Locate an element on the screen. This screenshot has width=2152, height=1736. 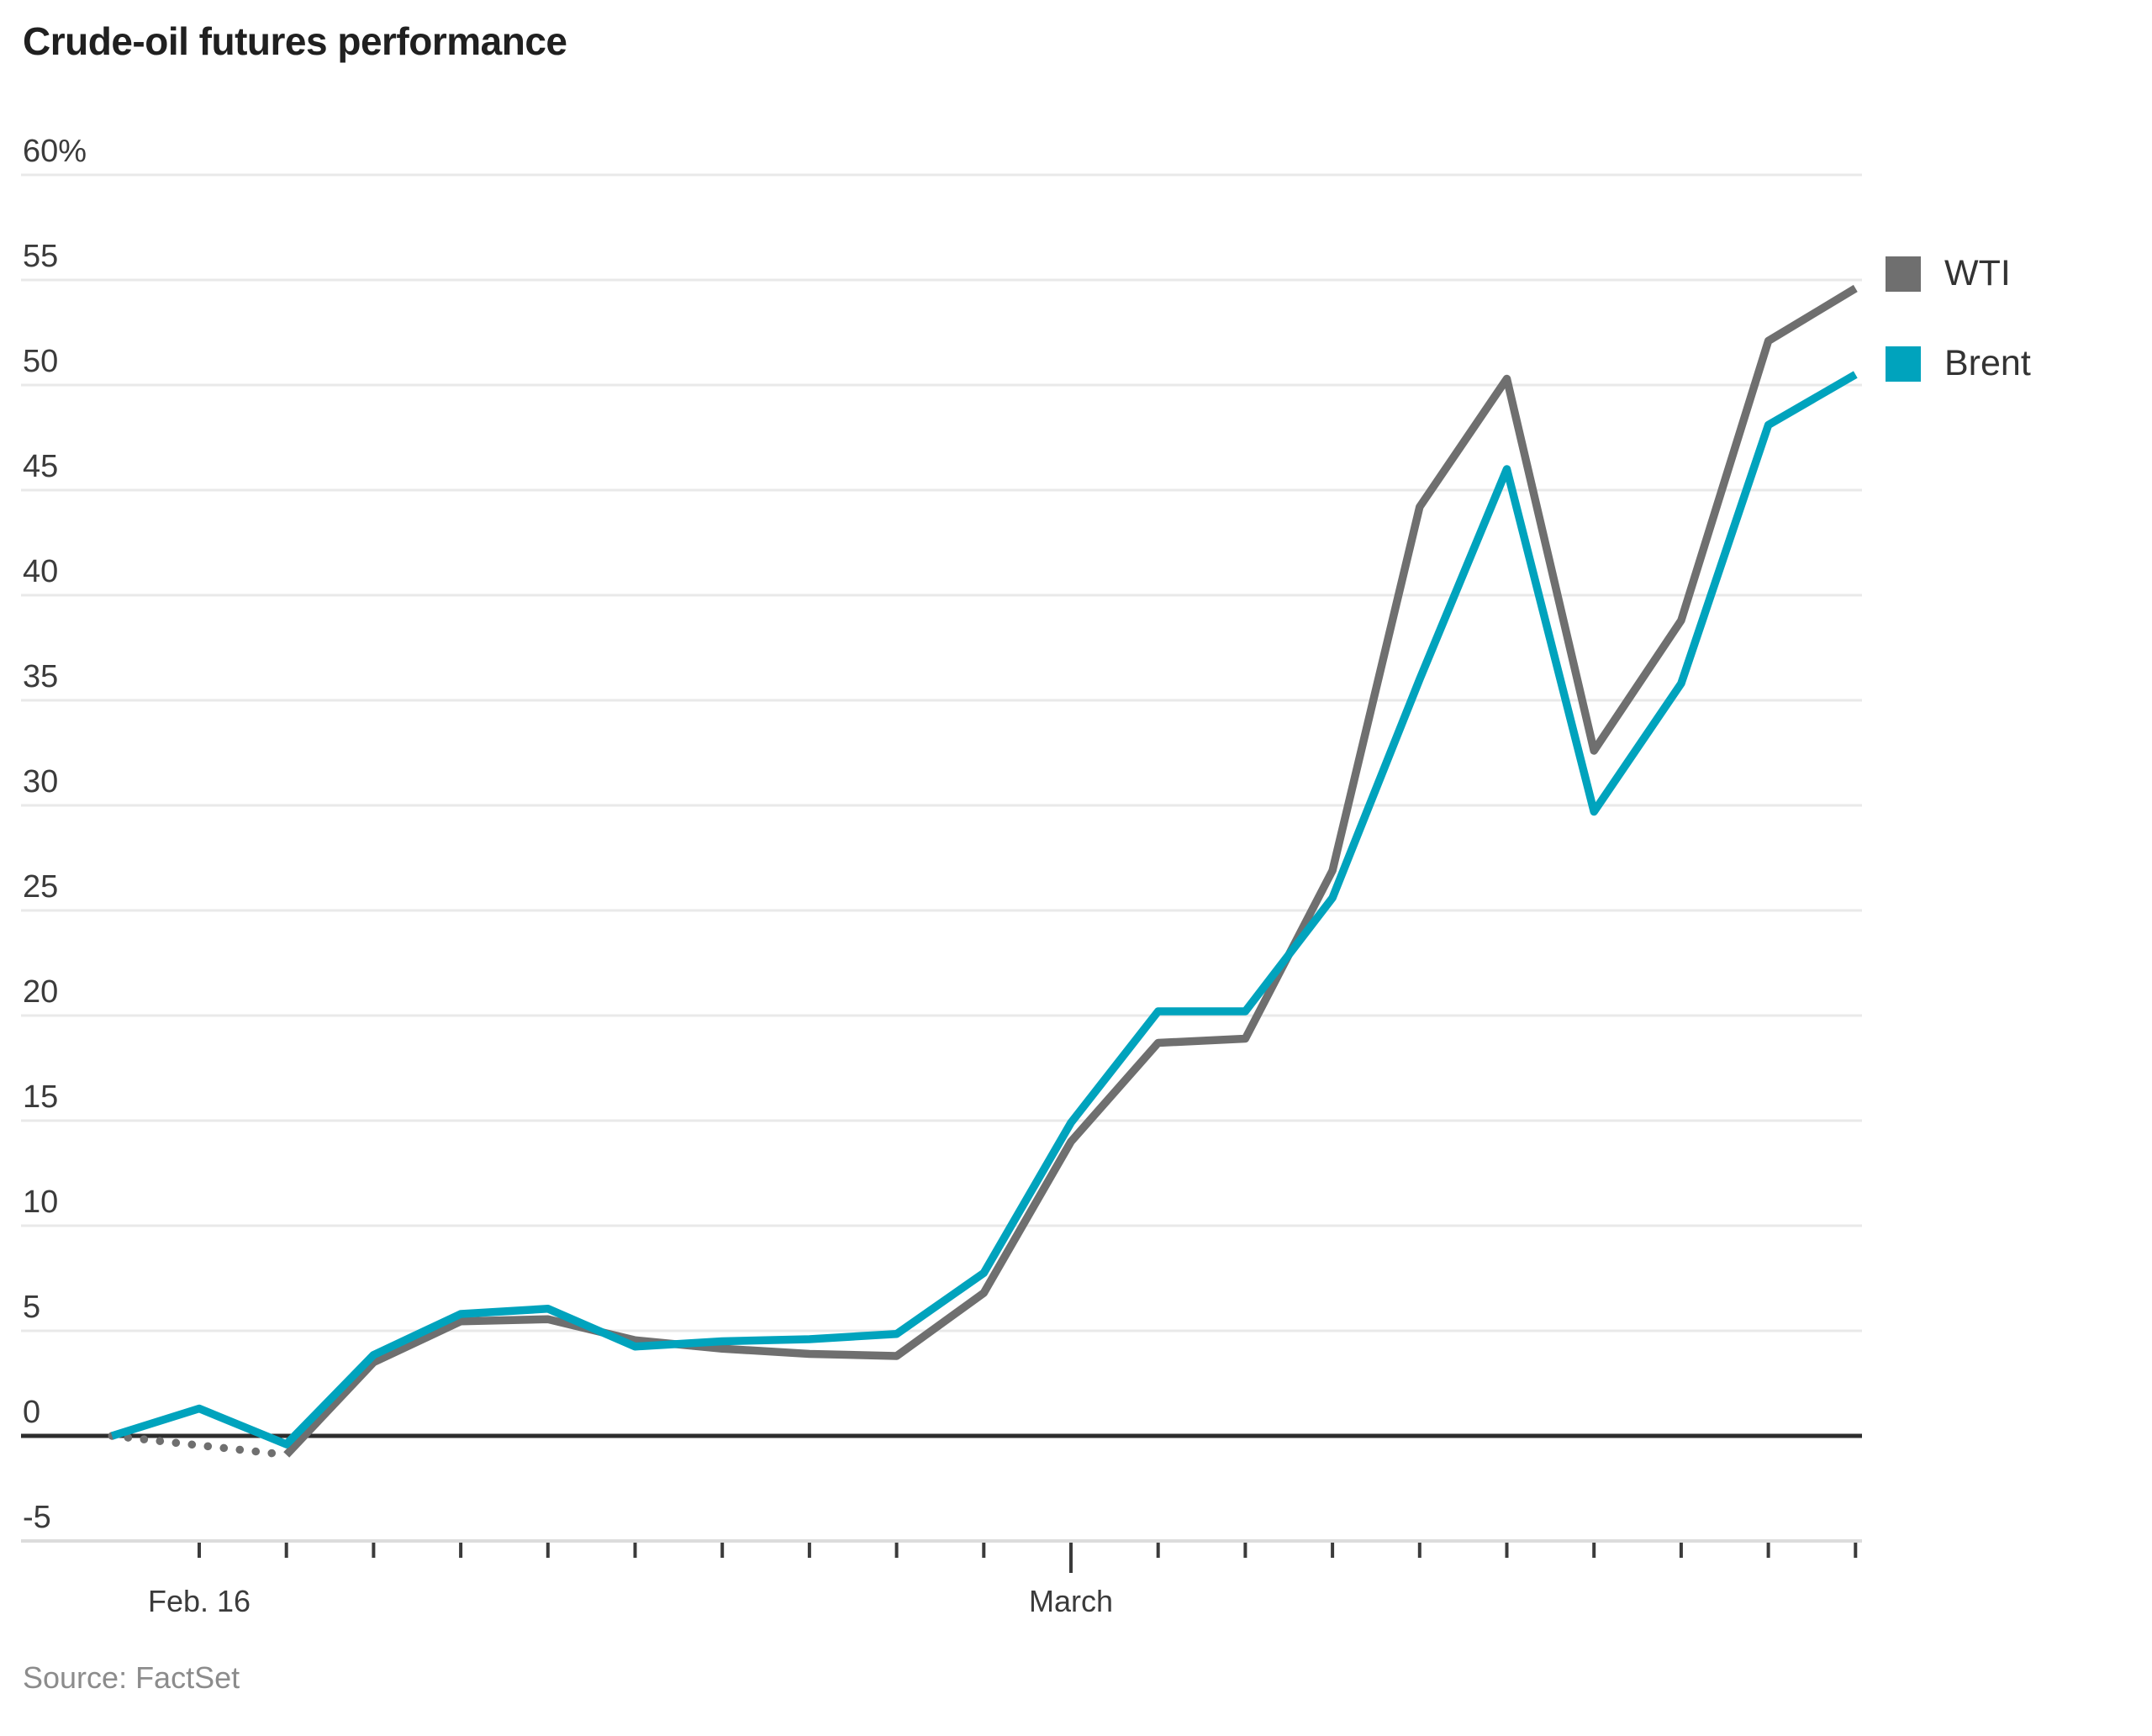
legend-label-wti: WTI is located at coordinates (1977, 273).